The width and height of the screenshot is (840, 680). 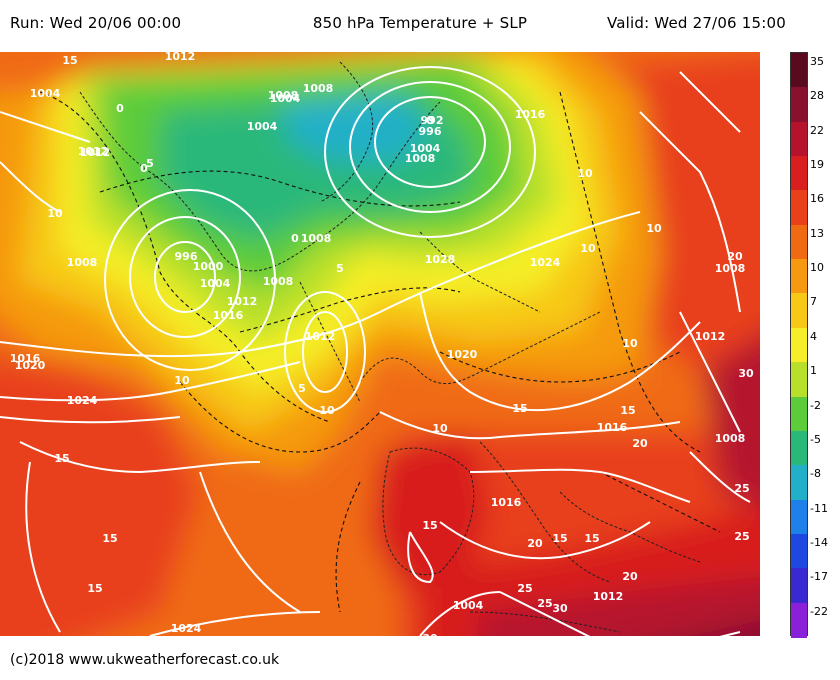 What do you see at coordinates (696, 23) in the screenshot?
I see `valid-time-label: Valid: Wed 27/06 15:00` at bounding box center [696, 23].